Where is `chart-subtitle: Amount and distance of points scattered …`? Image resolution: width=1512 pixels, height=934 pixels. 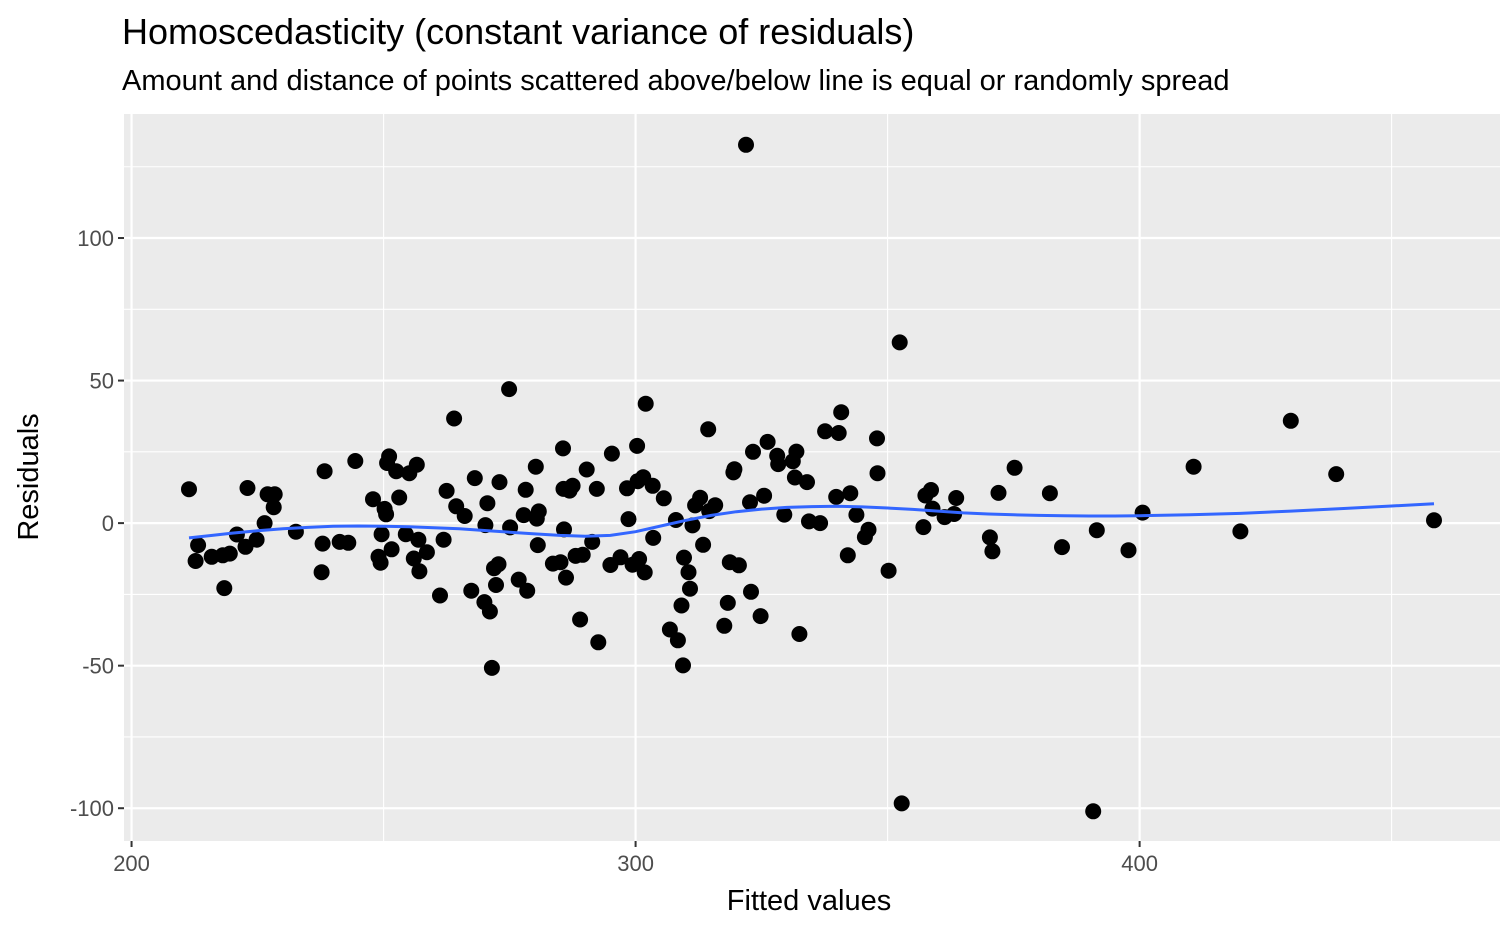 chart-subtitle: Amount and distance of points scattered … is located at coordinates (676, 81).